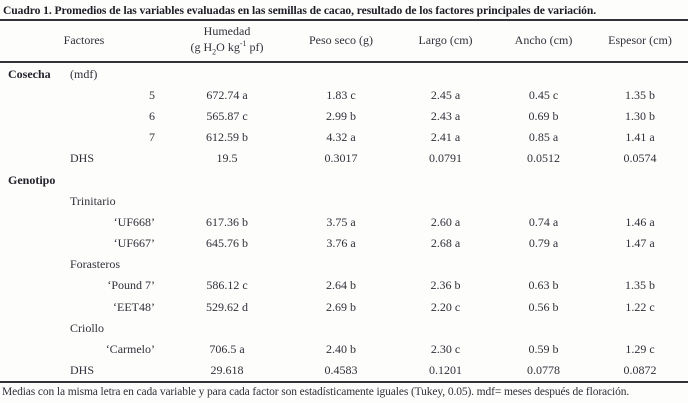 The image size is (688, 403). What do you see at coordinates (255, 47) in the screenshot?
I see `unit-part: pf)` at bounding box center [255, 47].